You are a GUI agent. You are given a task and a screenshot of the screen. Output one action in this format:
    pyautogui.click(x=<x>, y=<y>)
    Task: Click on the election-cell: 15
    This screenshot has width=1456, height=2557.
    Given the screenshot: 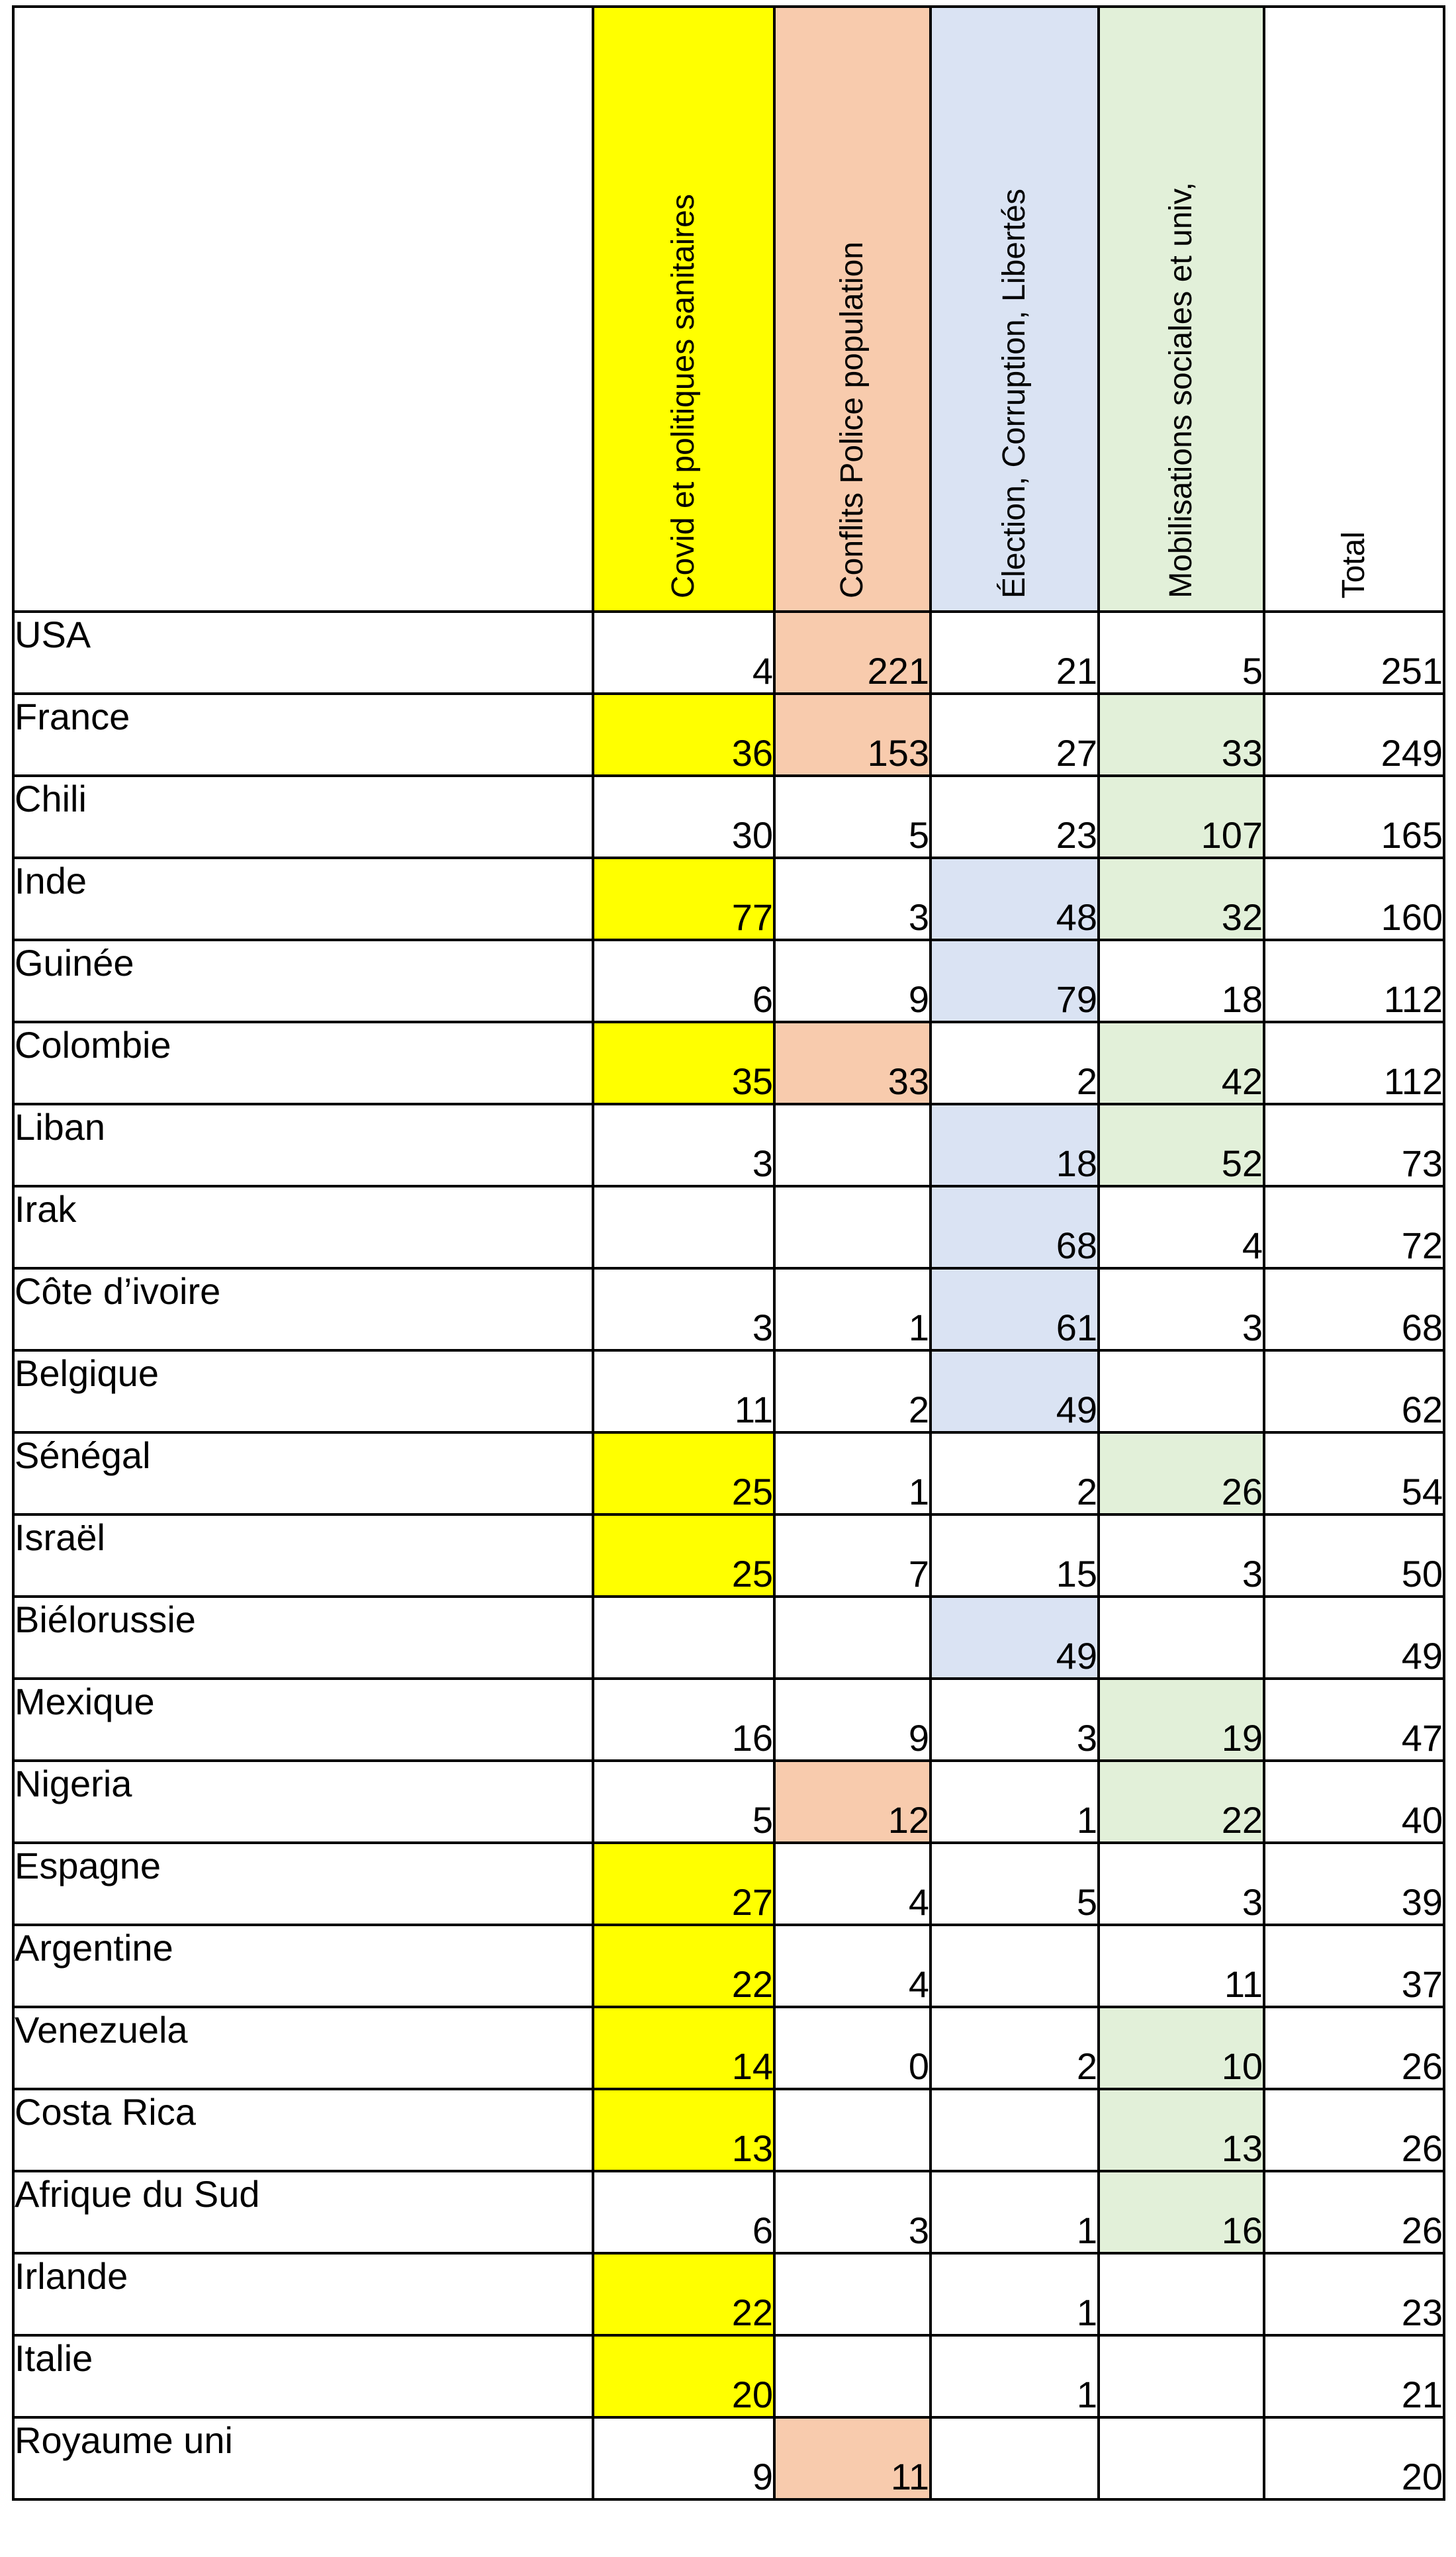 What is the action you would take?
    pyautogui.click(x=1014, y=1555)
    